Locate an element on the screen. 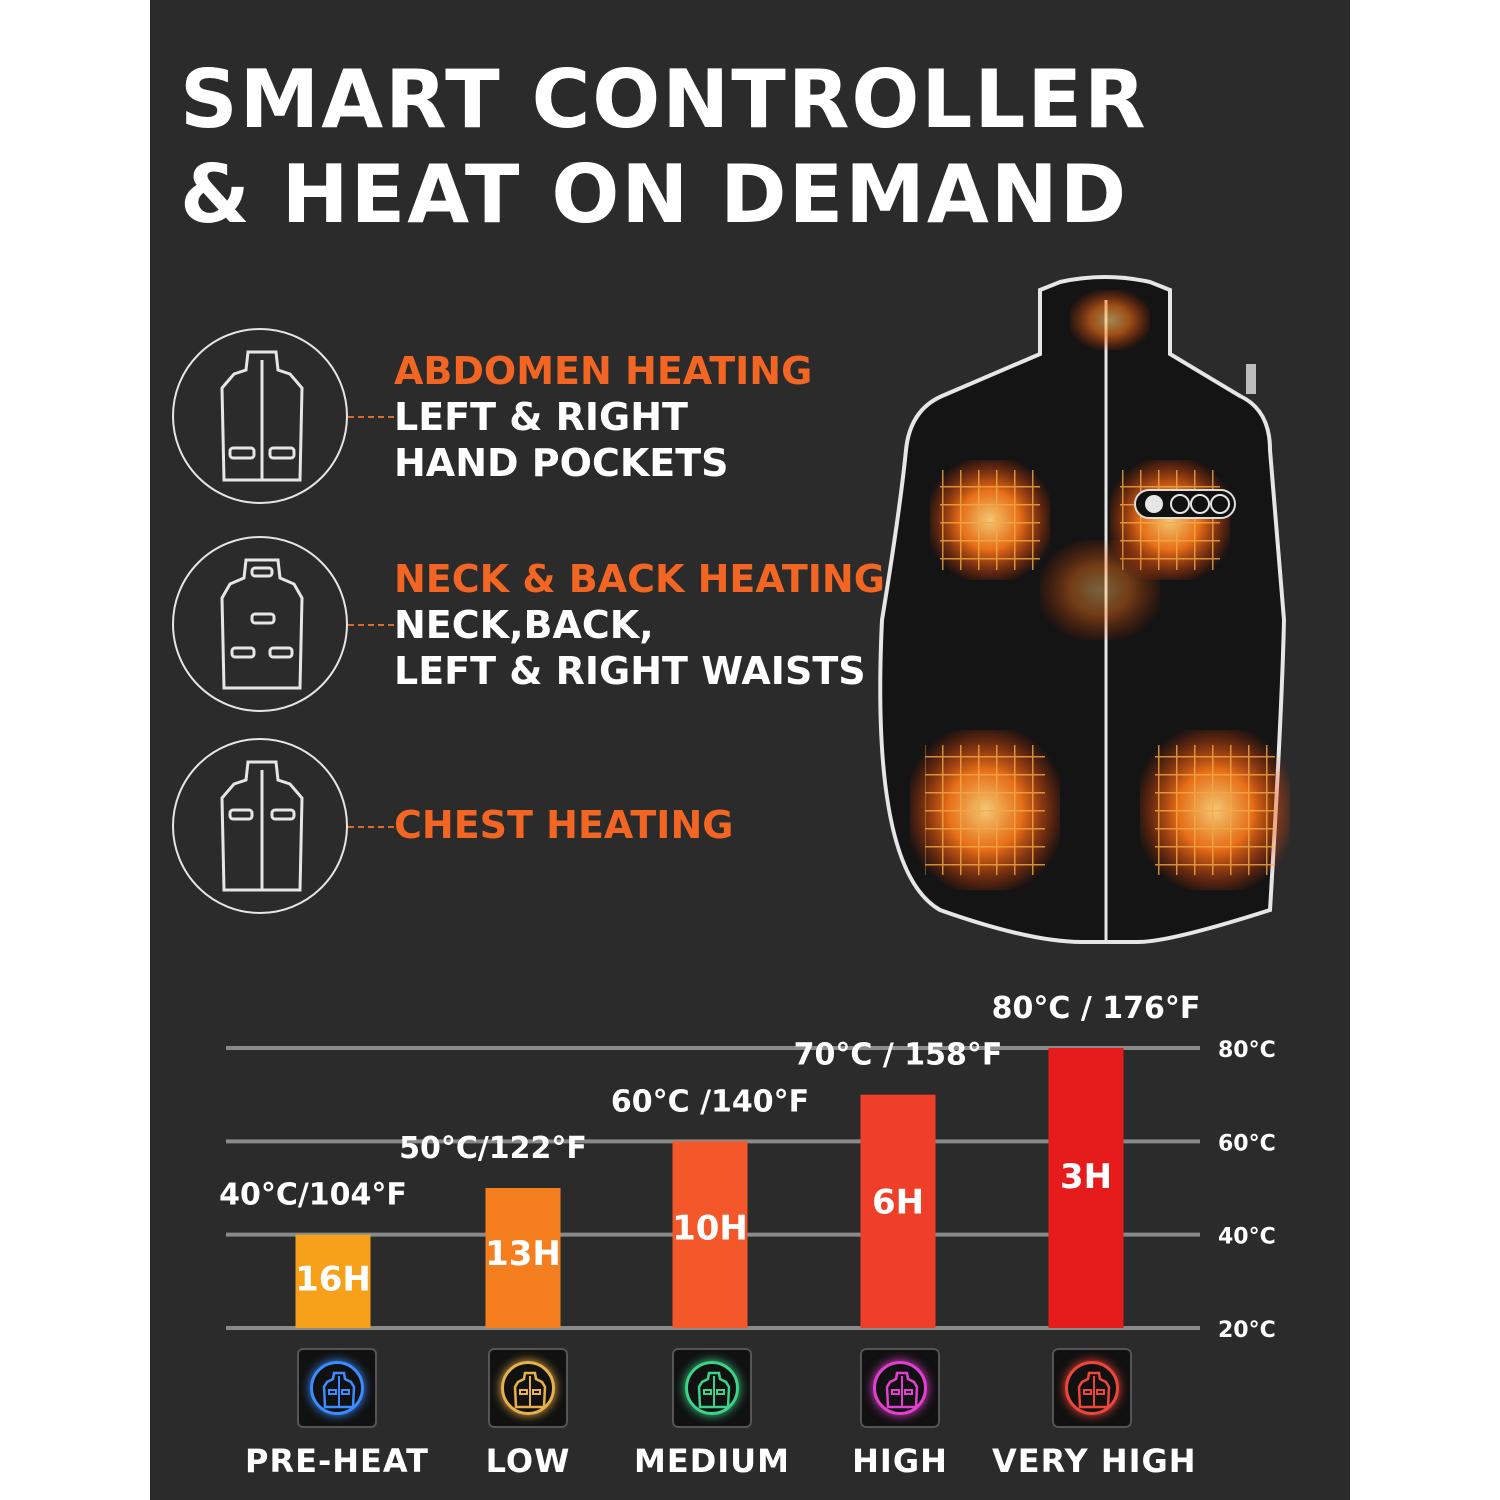 Image resolution: width=1500 pixels, height=1500 pixels. bar-top-label: 80°C / 176°F is located at coordinates (1096, 1008).